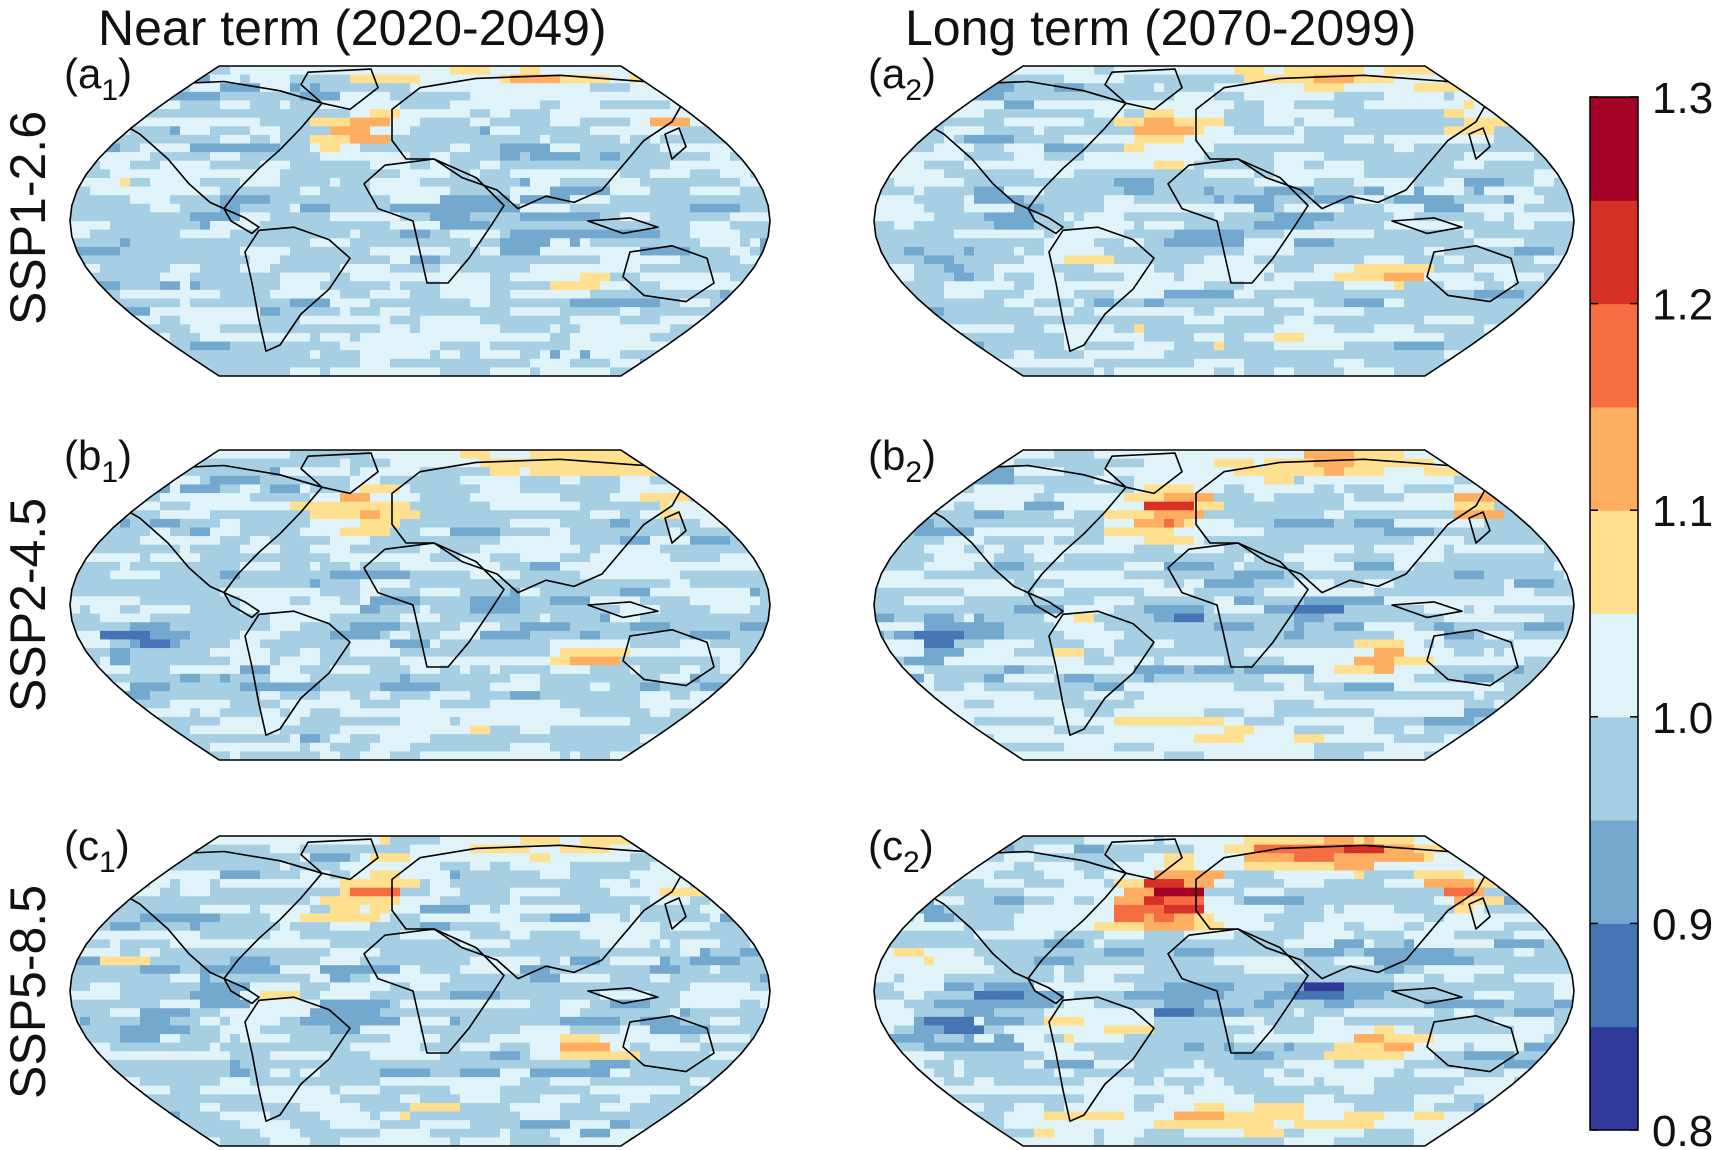 This screenshot has height=1150, width=1725. I want to click on map-panel-a2, so click(1224, 221).